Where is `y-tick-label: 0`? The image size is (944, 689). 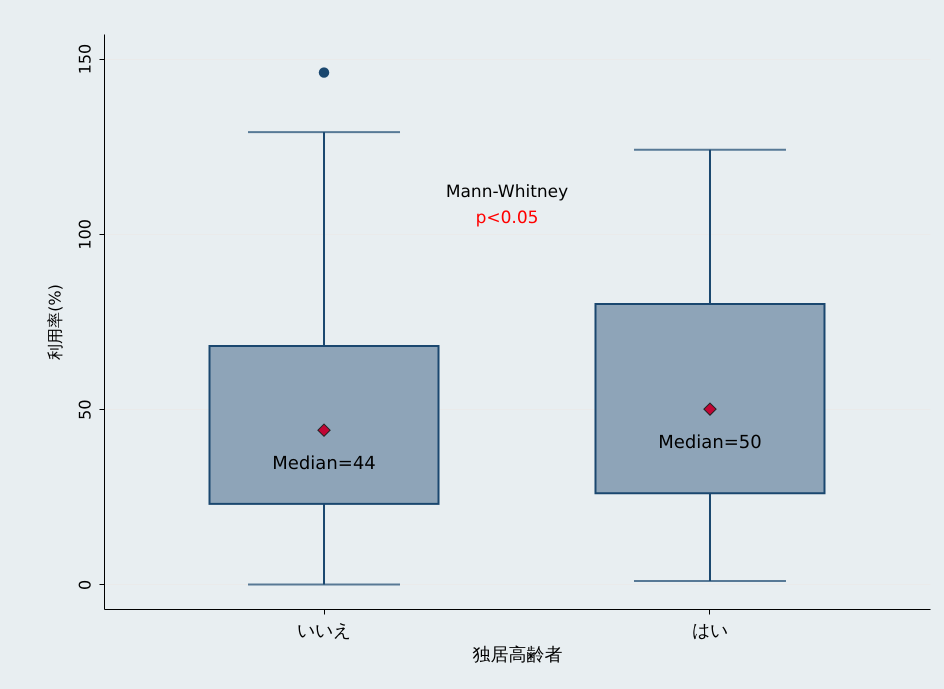
y-tick-label: 0 is located at coordinates (85, 585).